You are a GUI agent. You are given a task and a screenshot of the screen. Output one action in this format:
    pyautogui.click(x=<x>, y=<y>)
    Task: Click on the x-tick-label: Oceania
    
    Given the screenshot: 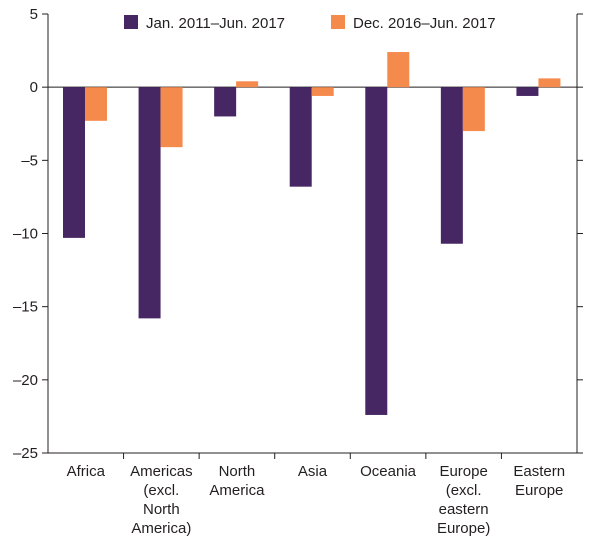 What is the action you would take?
    pyautogui.click(x=388, y=471)
    